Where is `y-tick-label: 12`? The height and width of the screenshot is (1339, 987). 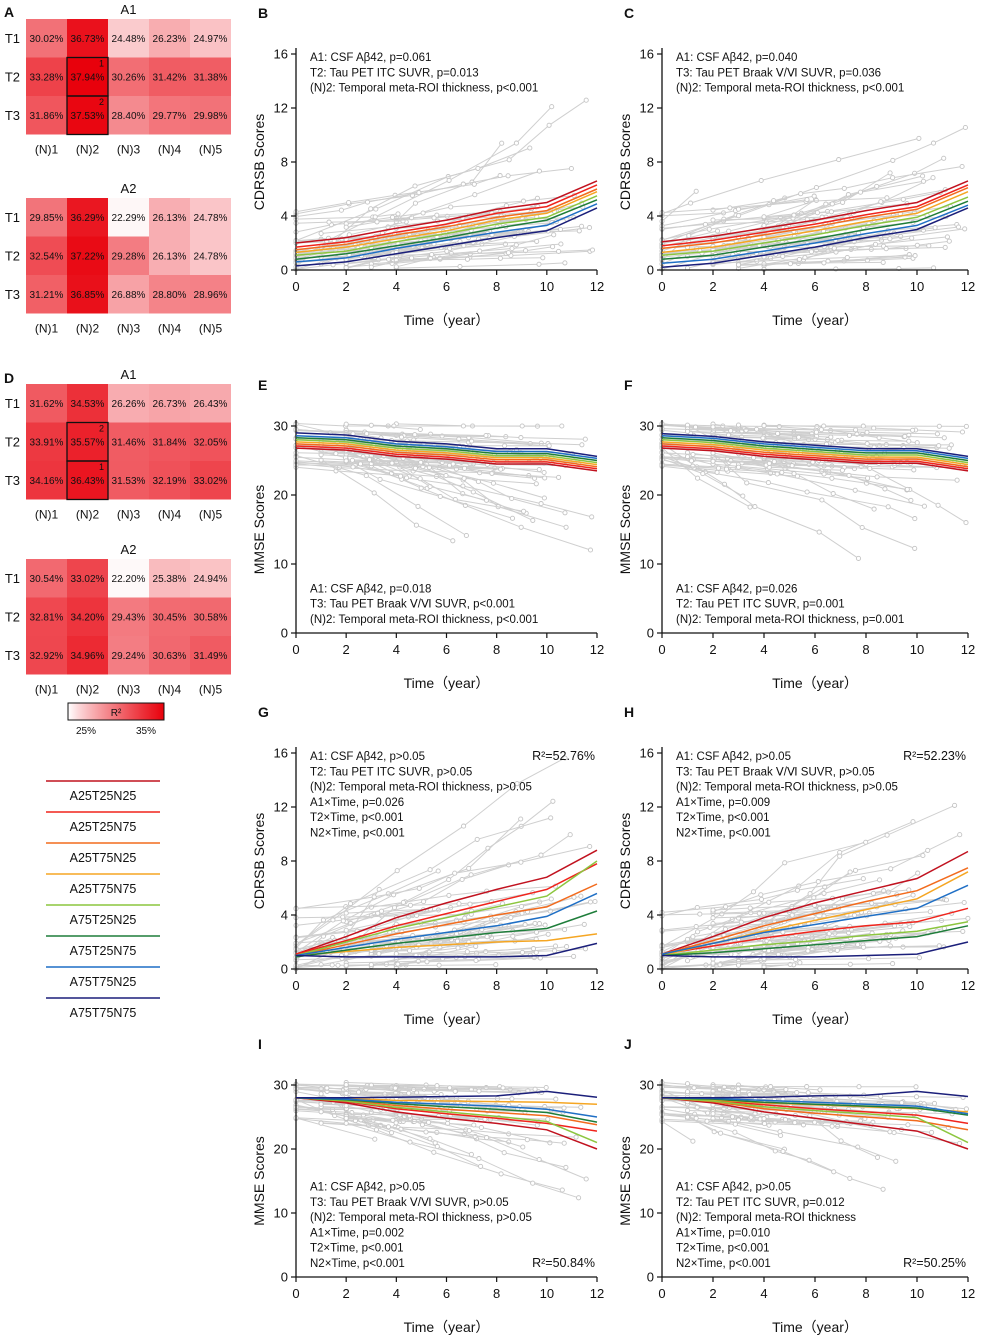 y-tick-label: 12 is located at coordinates (647, 807).